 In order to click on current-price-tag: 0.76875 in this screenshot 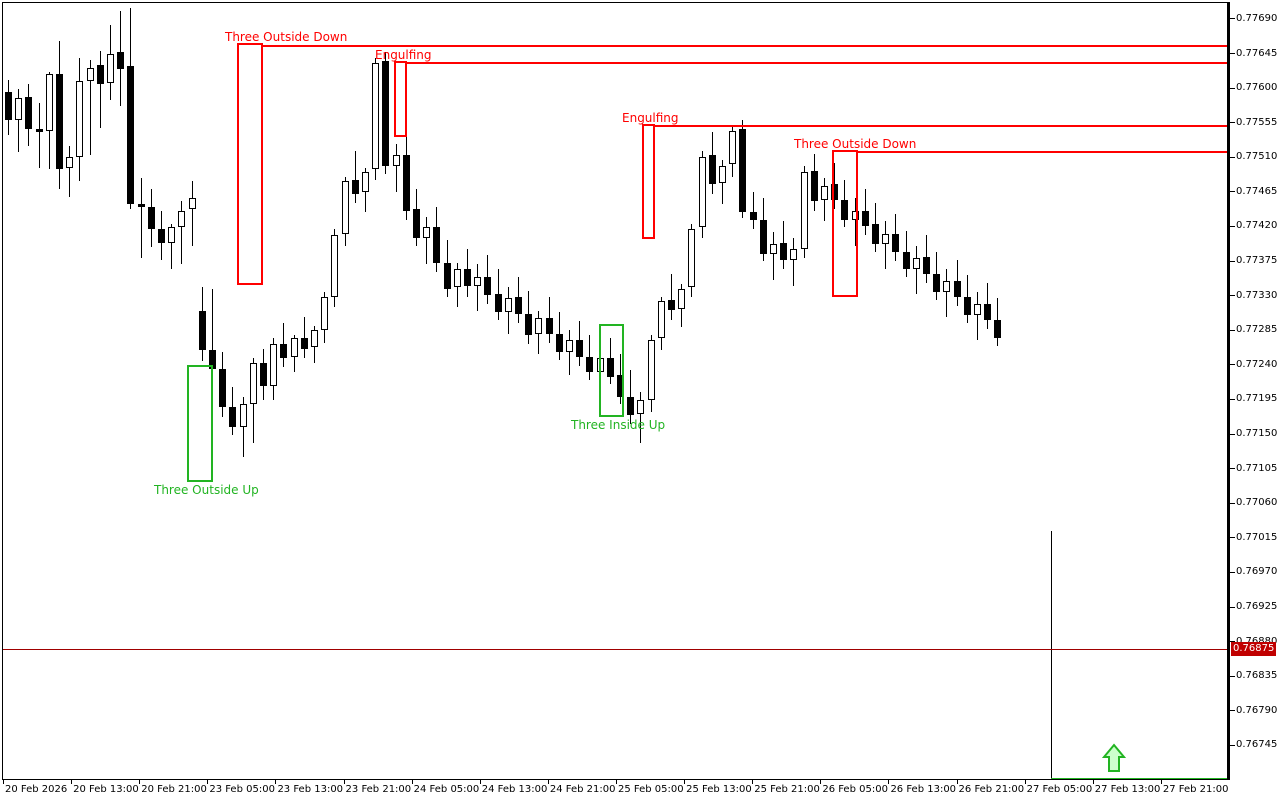, I will do `click(1254, 649)`.